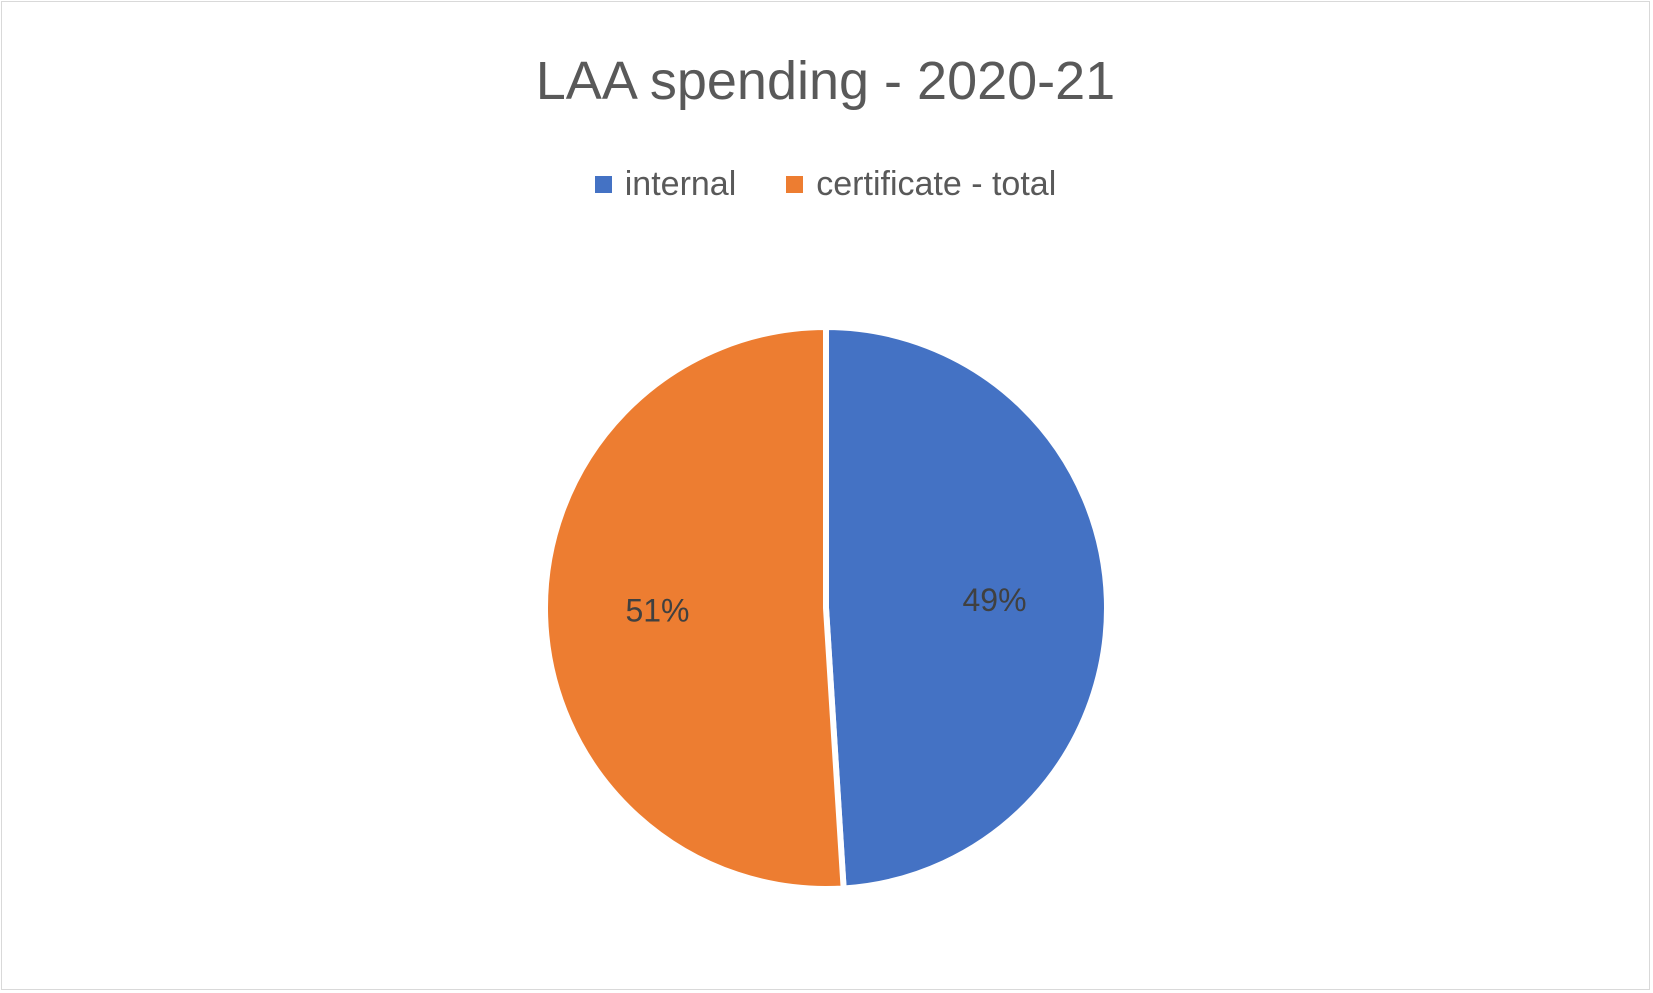 The width and height of the screenshot is (1653, 993). What do you see at coordinates (994, 600) in the screenshot?
I see `data-label-internal: 49%` at bounding box center [994, 600].